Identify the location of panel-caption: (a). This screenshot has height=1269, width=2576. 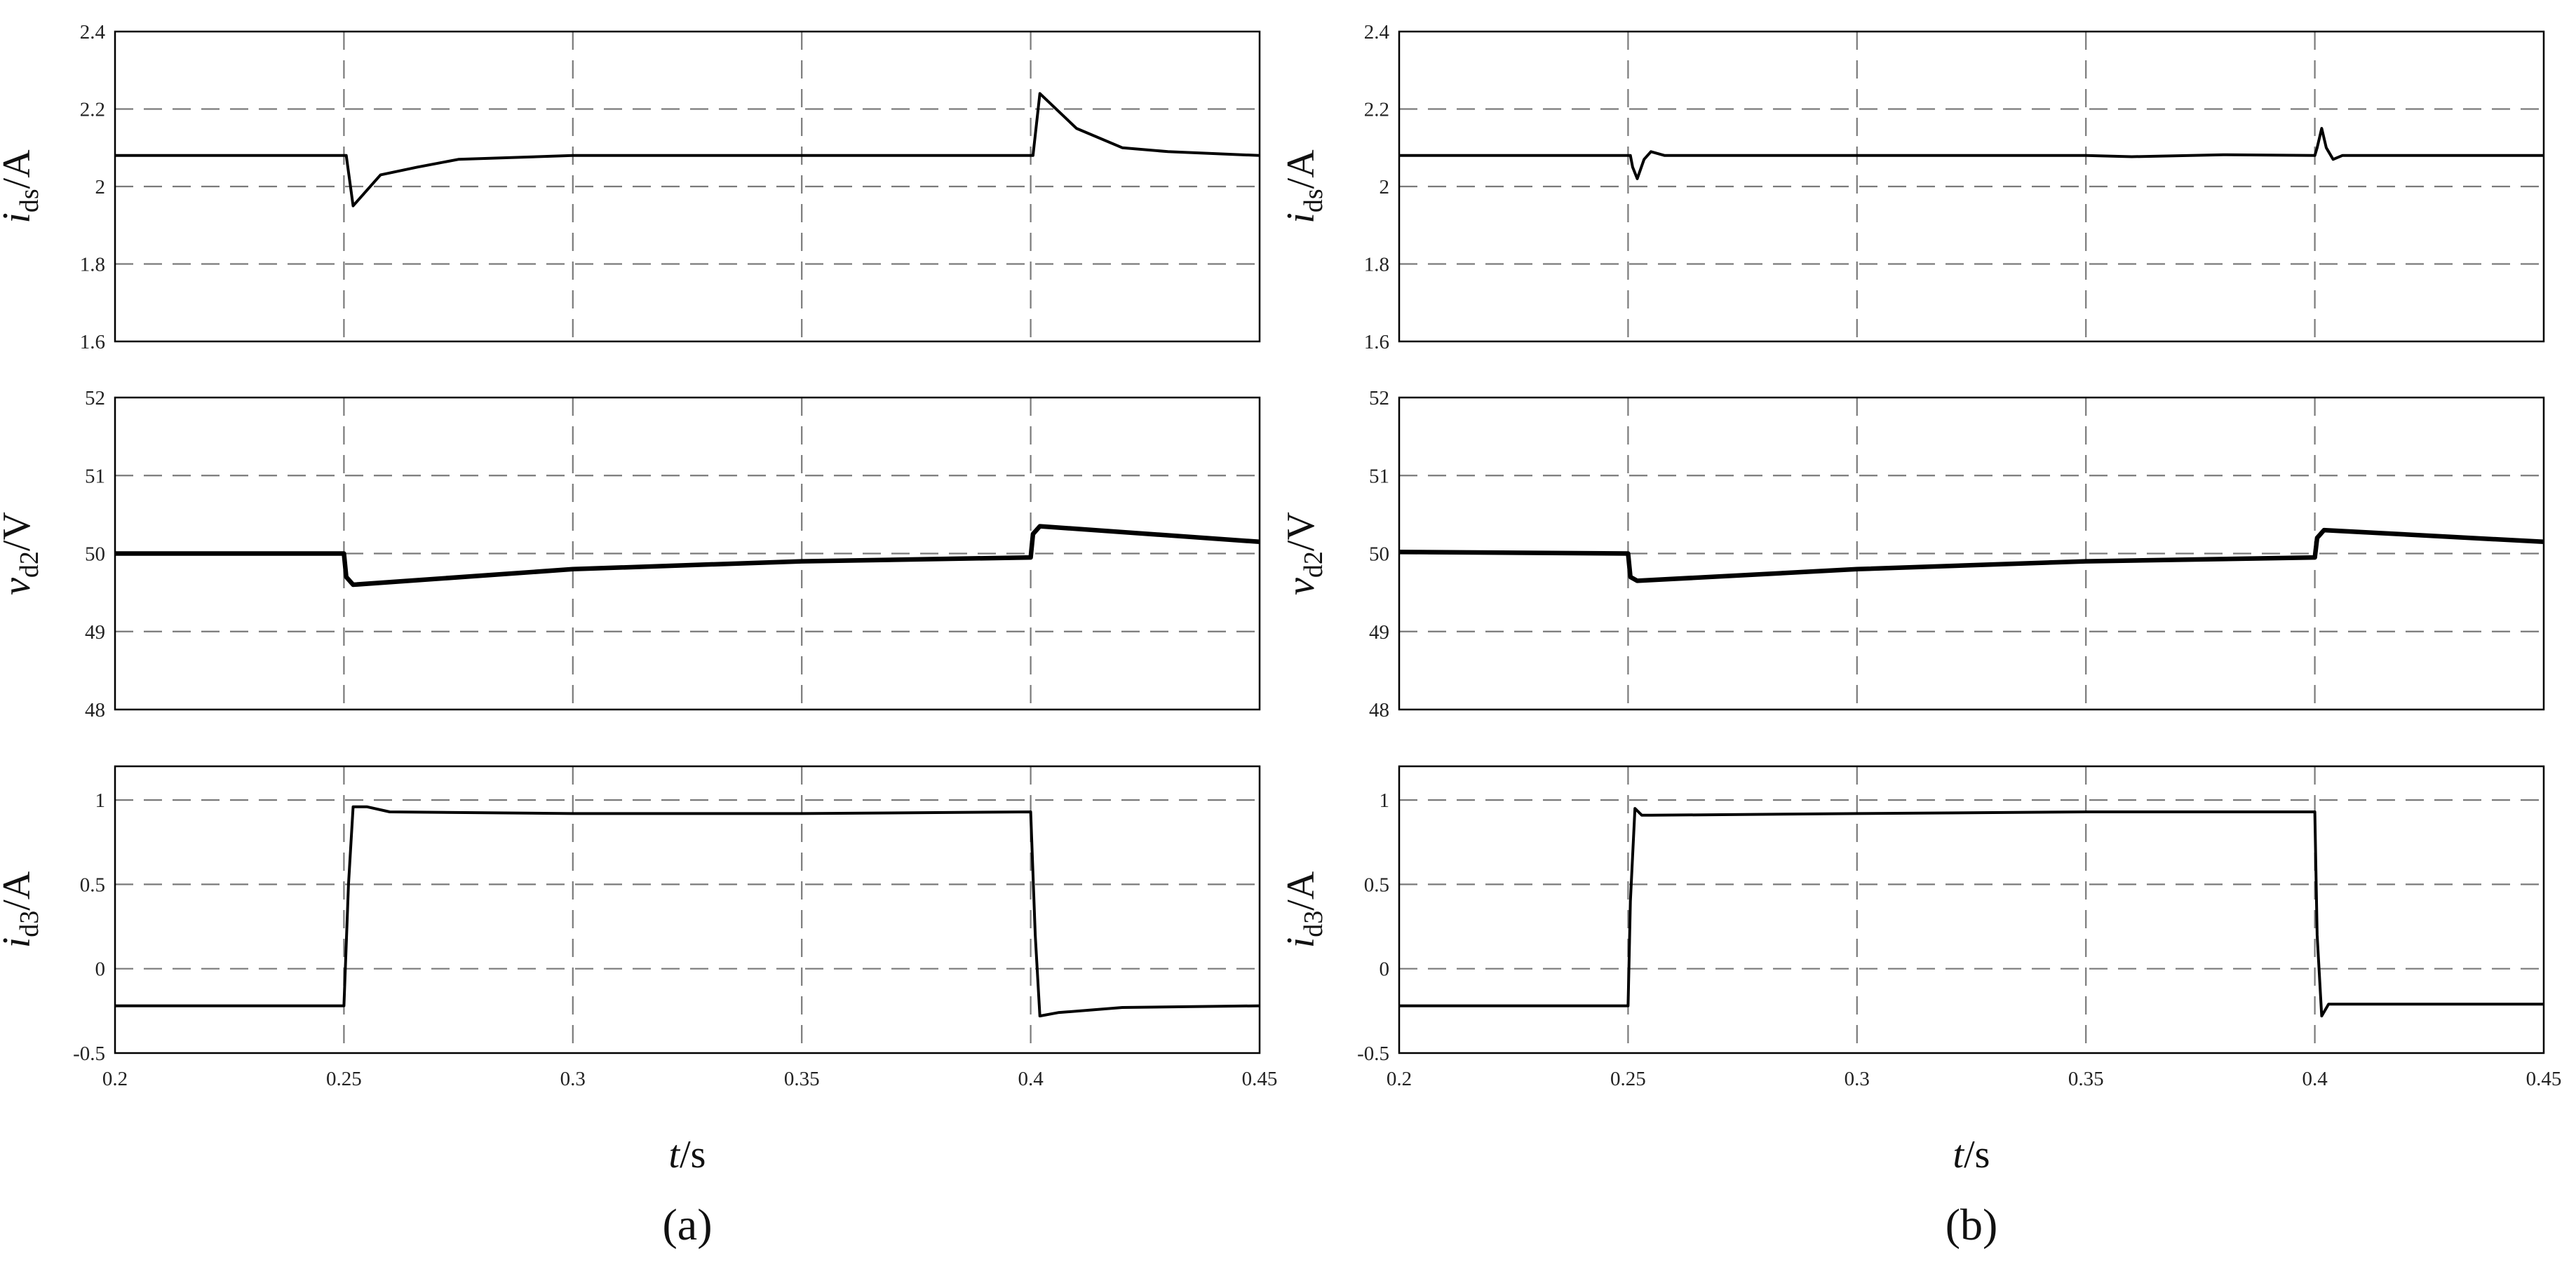
(687, 1224).